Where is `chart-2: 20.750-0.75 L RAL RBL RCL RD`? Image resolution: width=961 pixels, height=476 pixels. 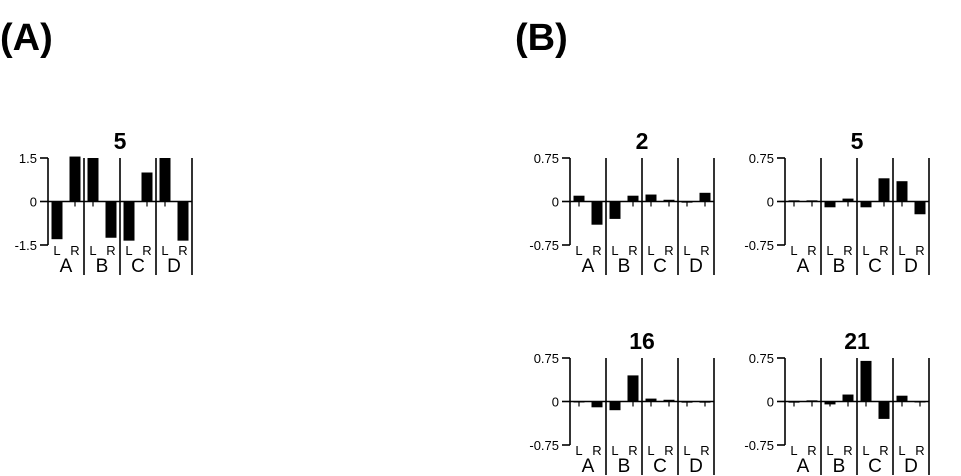
chart-2: 20.750-0.75 L RAL RBL RCL RD is located at coordinates (622, 202).